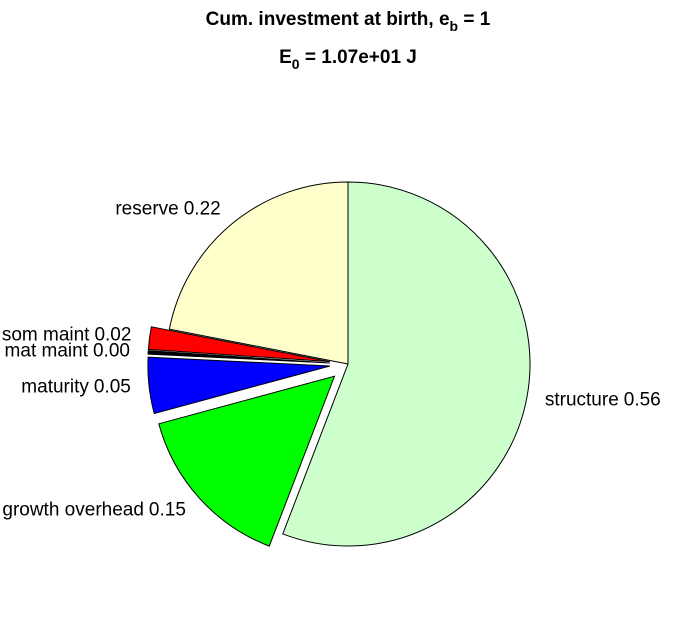  I want to click on slice-label: growth overhead 0.15, so click(94, 509).